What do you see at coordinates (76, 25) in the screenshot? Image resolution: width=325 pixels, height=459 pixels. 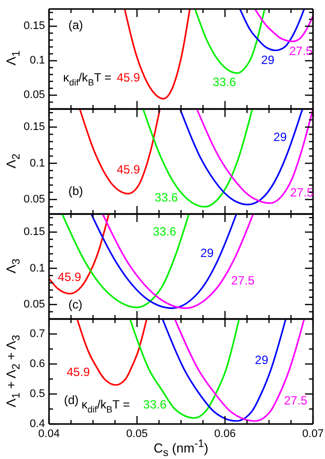 I see `annotation: (a)` at bounding box center [76, 25].